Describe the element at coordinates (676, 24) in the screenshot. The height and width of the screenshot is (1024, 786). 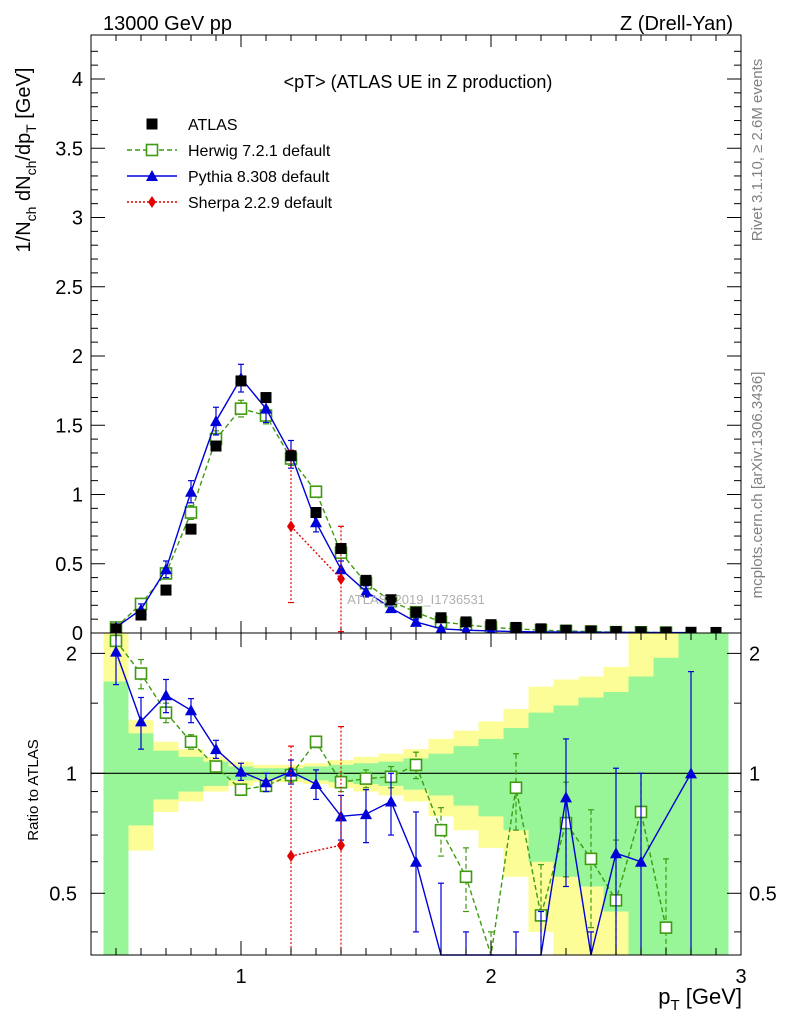
I see `header-right: Z (Drell-Yan)` at that location.